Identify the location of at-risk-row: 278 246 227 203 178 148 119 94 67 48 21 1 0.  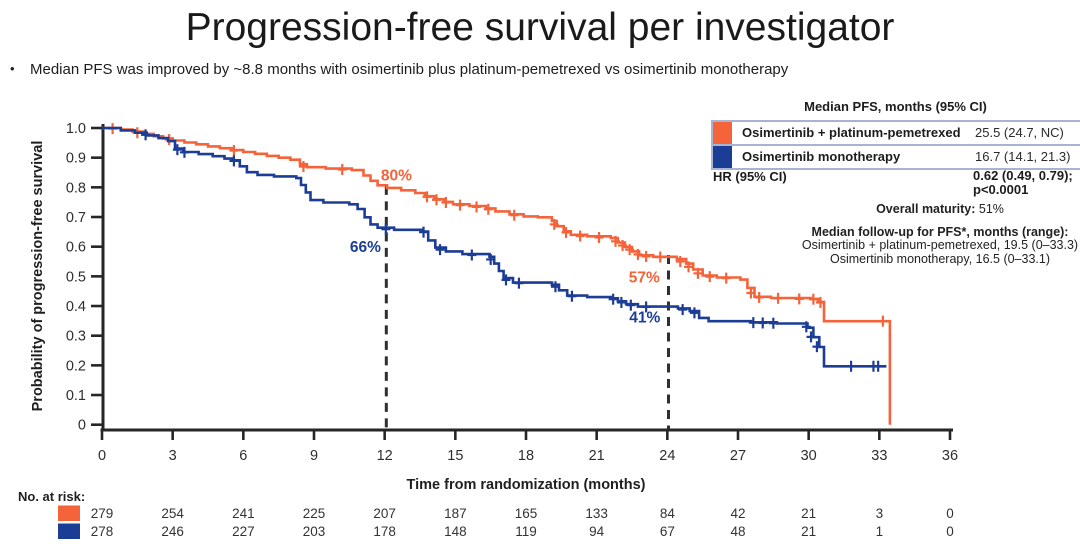
(522, 531).